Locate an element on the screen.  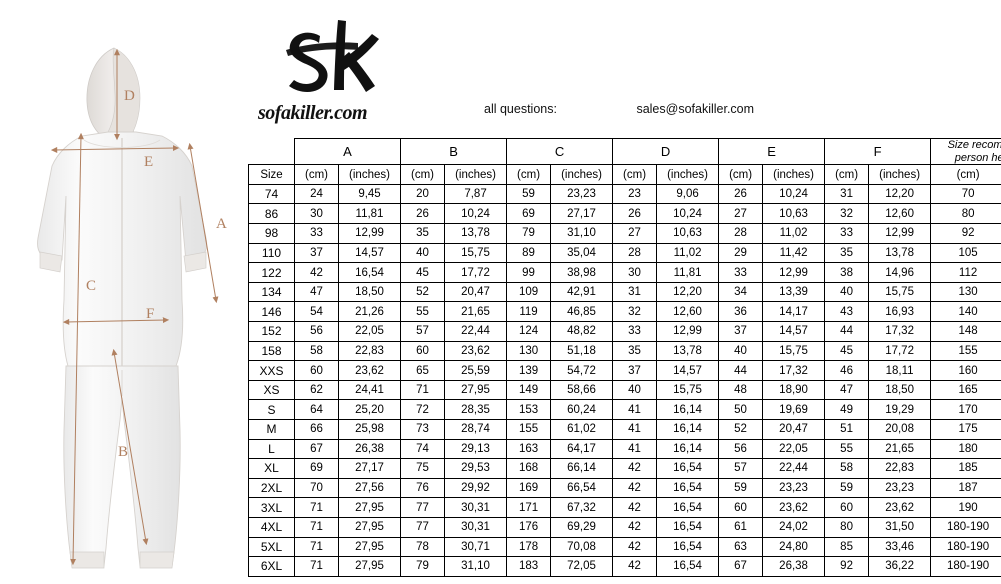
measurement-cell-c-in: 70,08 is located at coordinates (582, 547).